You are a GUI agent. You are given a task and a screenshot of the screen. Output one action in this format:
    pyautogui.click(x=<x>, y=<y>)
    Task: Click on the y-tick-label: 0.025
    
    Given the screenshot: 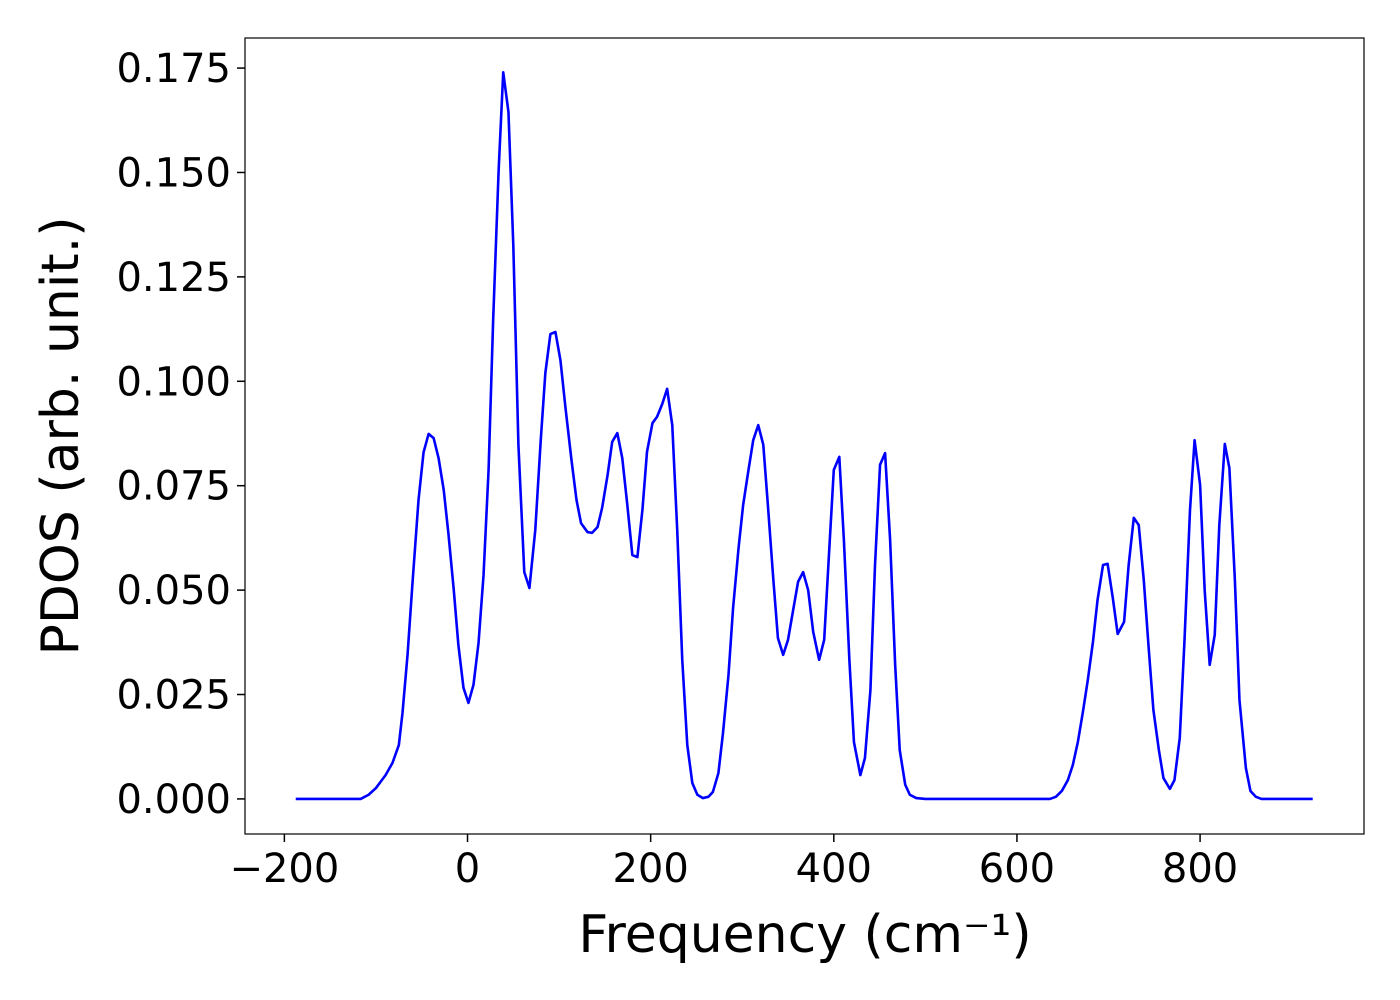 What is the action you would take?
    pyautogui.click(x=173, y=696)
    